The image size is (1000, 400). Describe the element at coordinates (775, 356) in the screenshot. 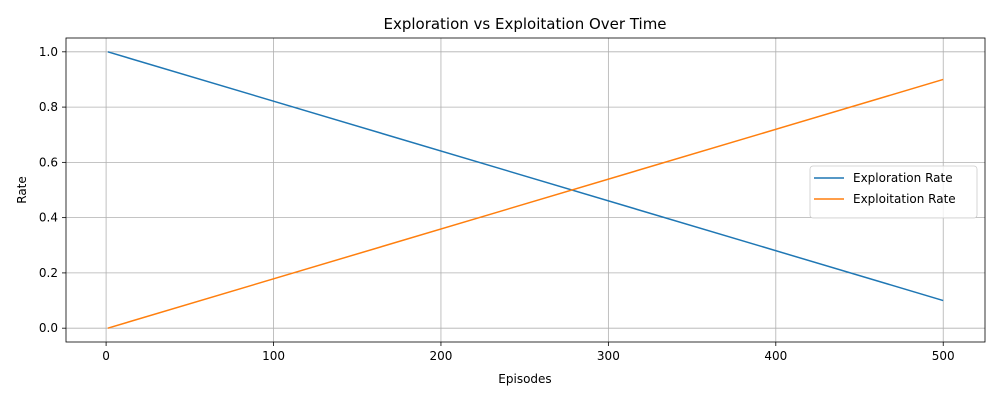

I see `x-tick-label: 400` at that location.